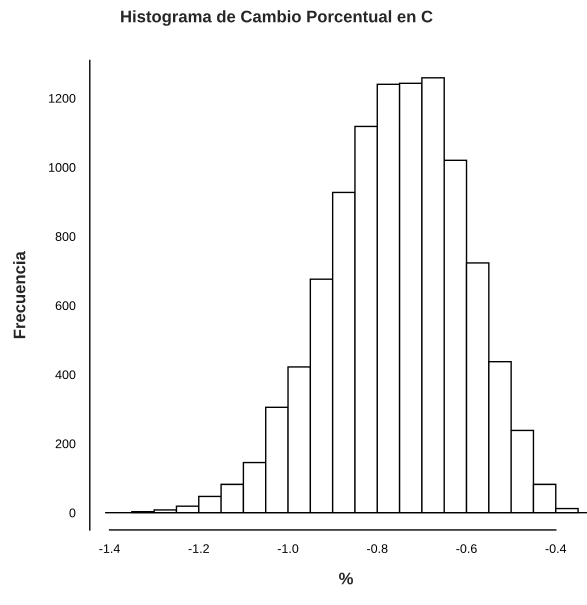 The image size is (587, 605). What do you see at coordinates (65, 375) in the screenshot?
I see `y-tick-label: 400` at bounding box center [65, 375].